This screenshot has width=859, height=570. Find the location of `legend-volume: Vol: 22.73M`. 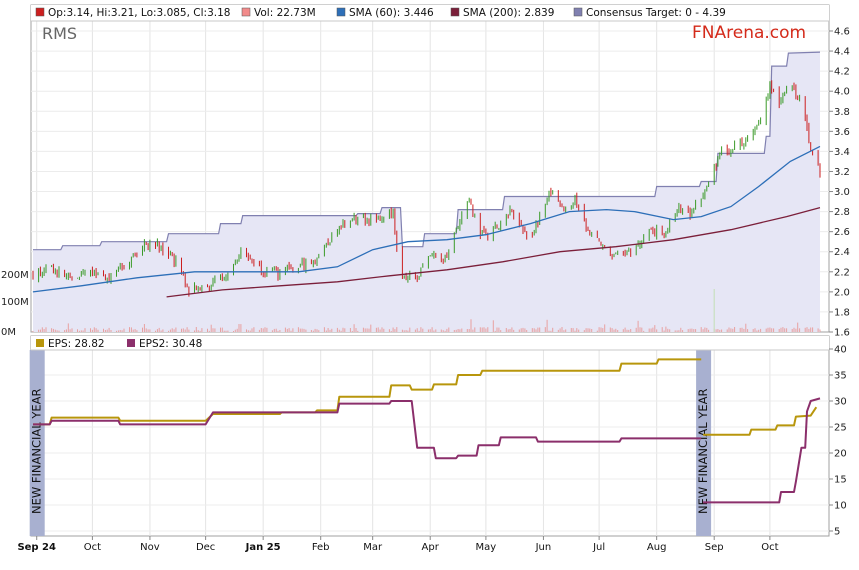

legend-volume: Vol: 22.73M is located at coordinates (285, 13).